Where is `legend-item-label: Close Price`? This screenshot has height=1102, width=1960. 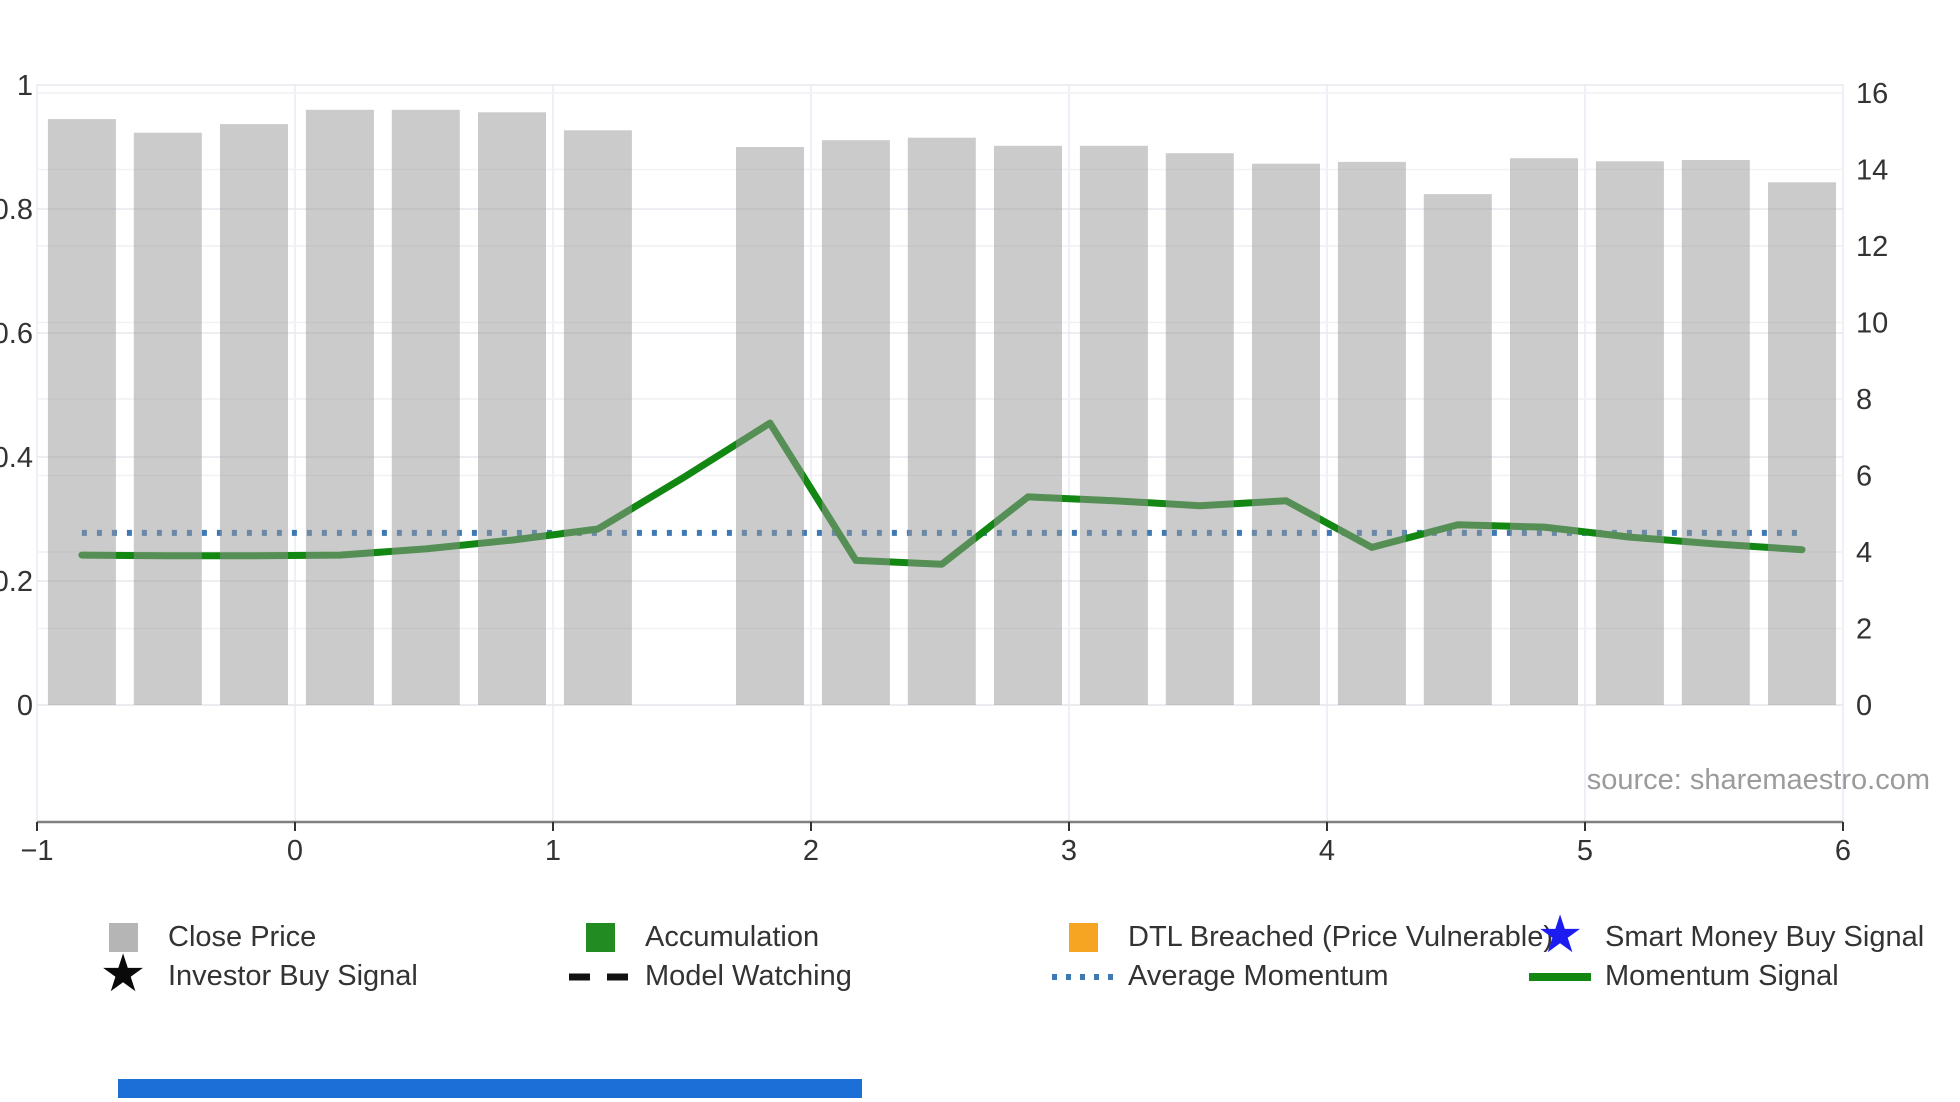 legend-item-label: Close Price is located at coordinates (242, 937).